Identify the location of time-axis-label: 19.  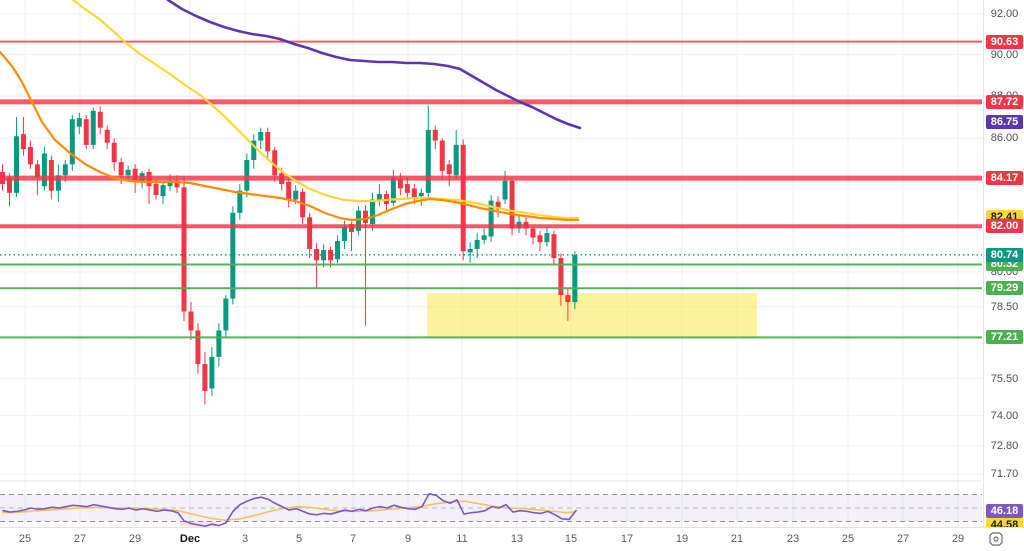
(682, 539).